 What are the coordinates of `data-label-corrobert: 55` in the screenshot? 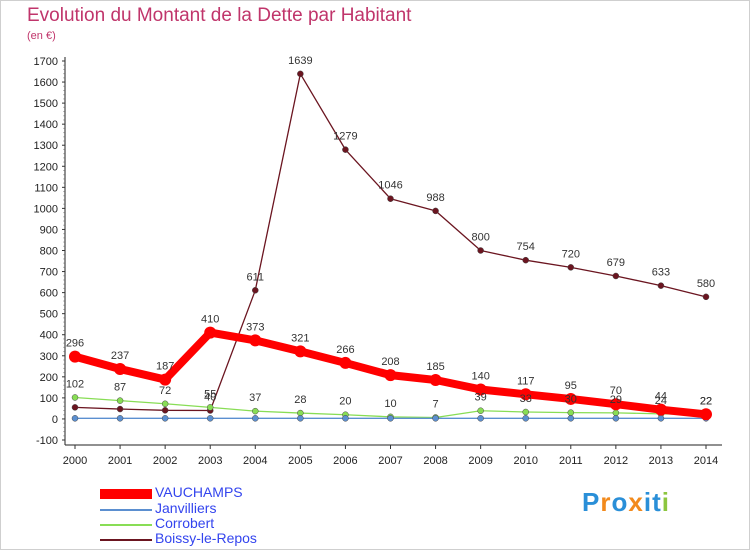 It's located at (210, 394).